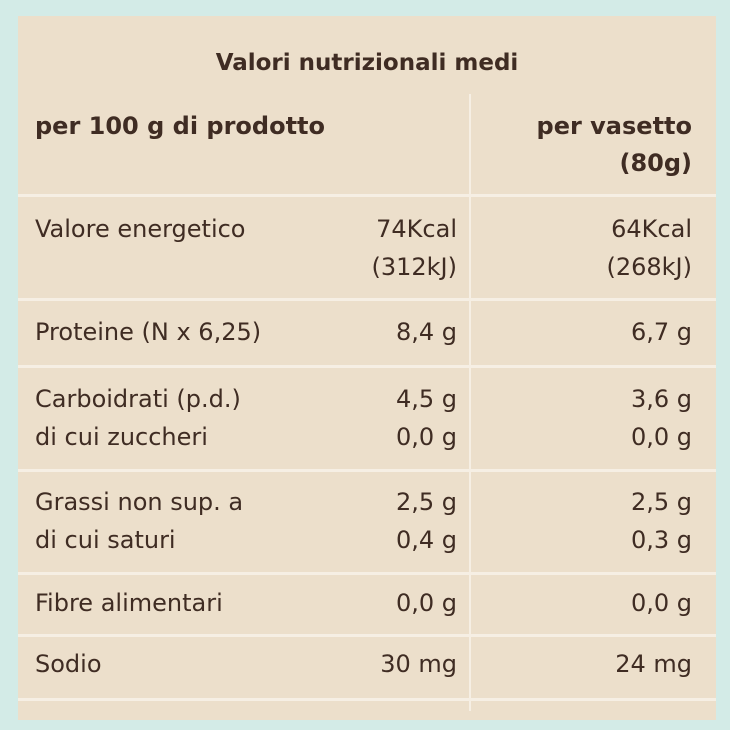 This screenshot has height=730, width=730. I want to click on value-cell: (268kJ), so click(649, 267).